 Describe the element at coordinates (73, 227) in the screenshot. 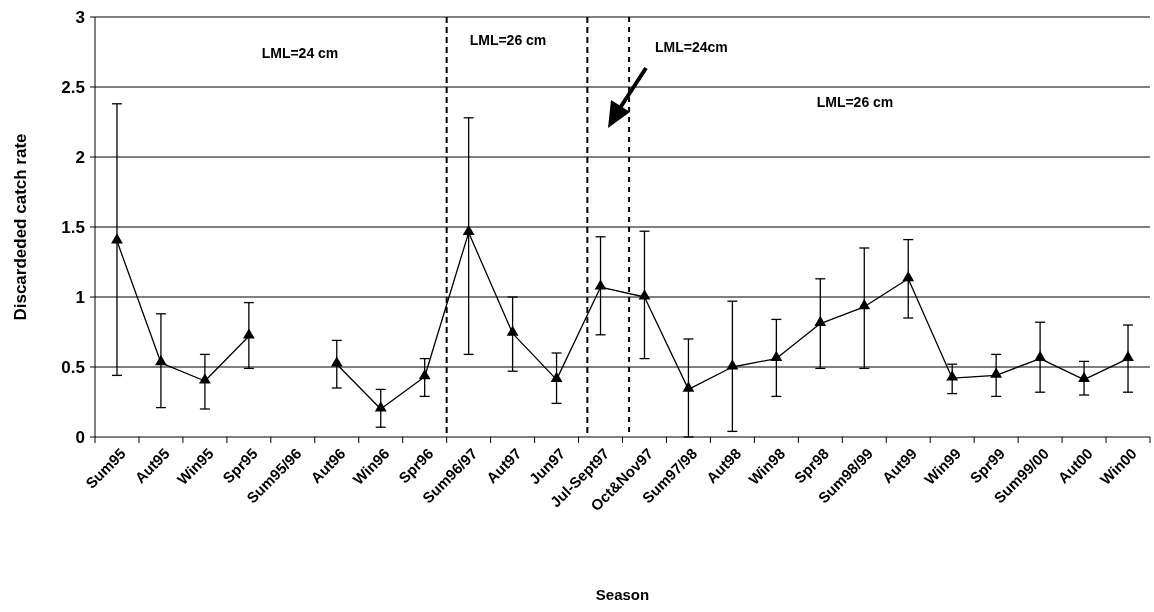

I see `y-tick-label: 1.5` at that location.